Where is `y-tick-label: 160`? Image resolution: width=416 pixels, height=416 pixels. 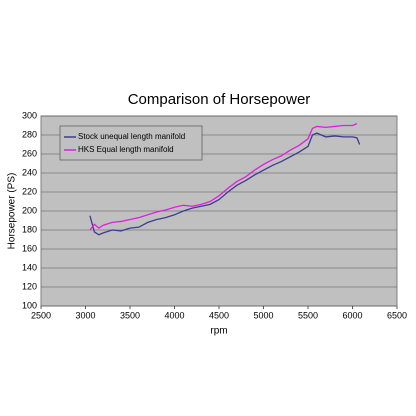 y-tick-label: 160 is located at coordinates (29, 248).